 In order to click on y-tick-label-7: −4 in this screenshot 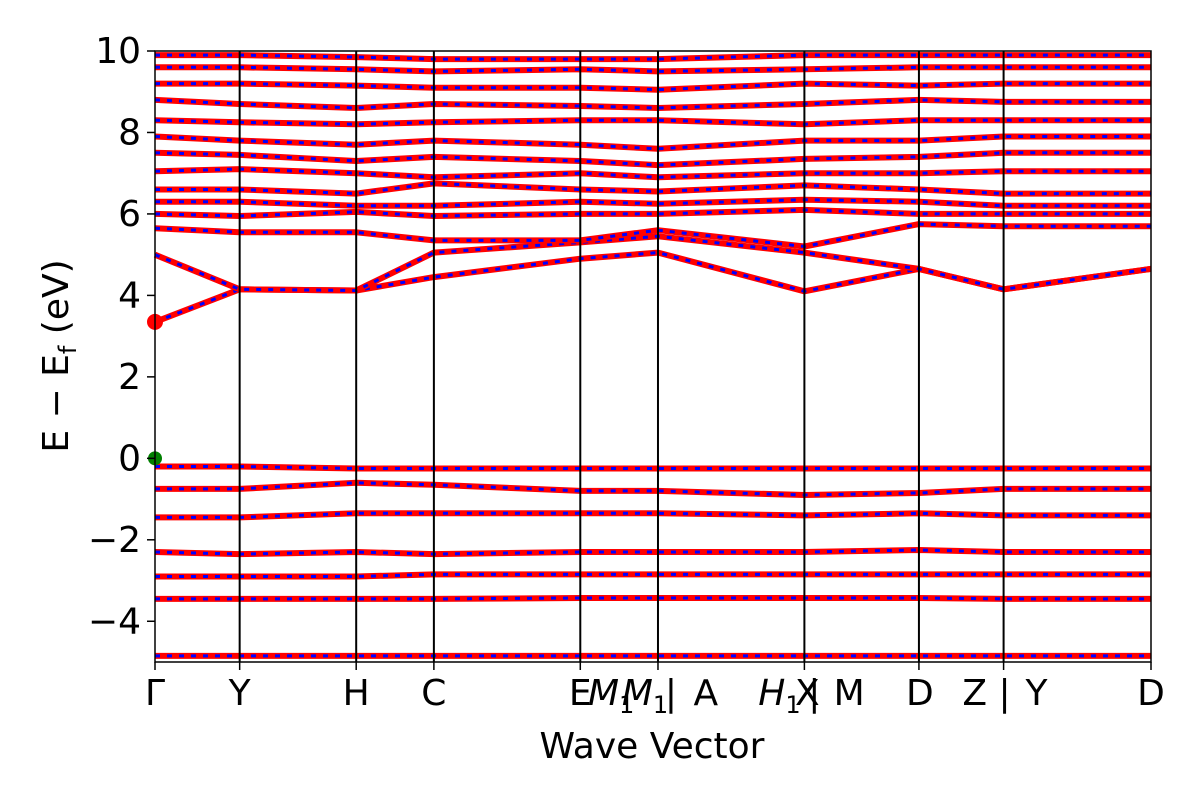, I will do `click(114, 621)`.